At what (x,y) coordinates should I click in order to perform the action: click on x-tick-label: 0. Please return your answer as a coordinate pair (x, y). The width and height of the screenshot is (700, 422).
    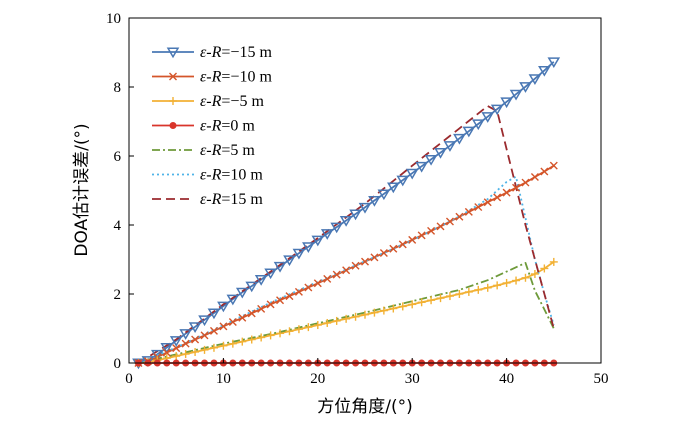
    Looking at the image, I should click on (129, 379).